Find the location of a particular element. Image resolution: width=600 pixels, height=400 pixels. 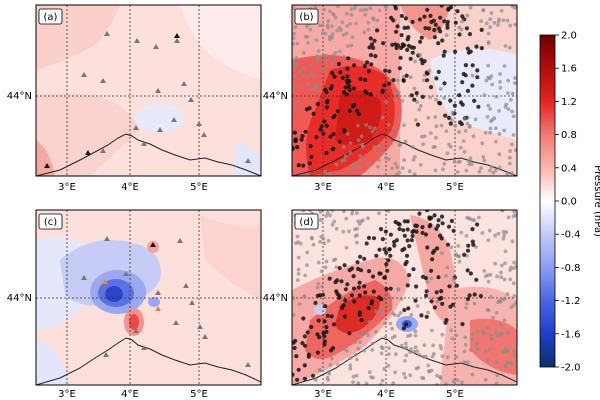

panel-b-field is located at coordinates (425, 22).